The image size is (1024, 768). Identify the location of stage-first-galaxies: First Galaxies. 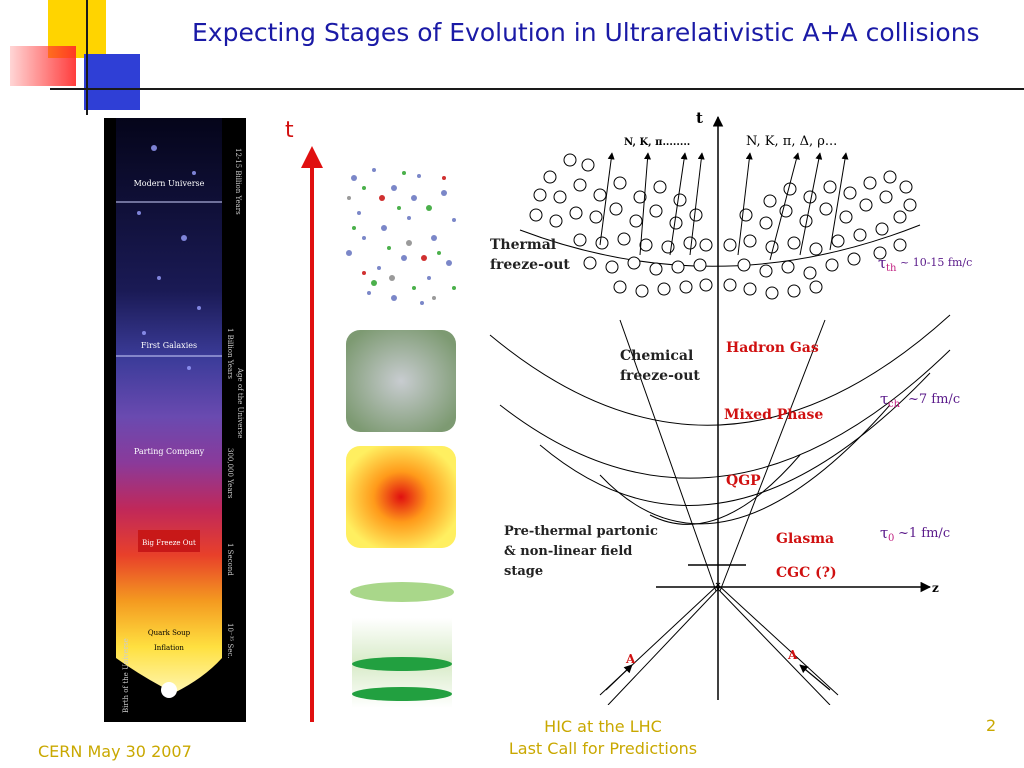
(169, 345).